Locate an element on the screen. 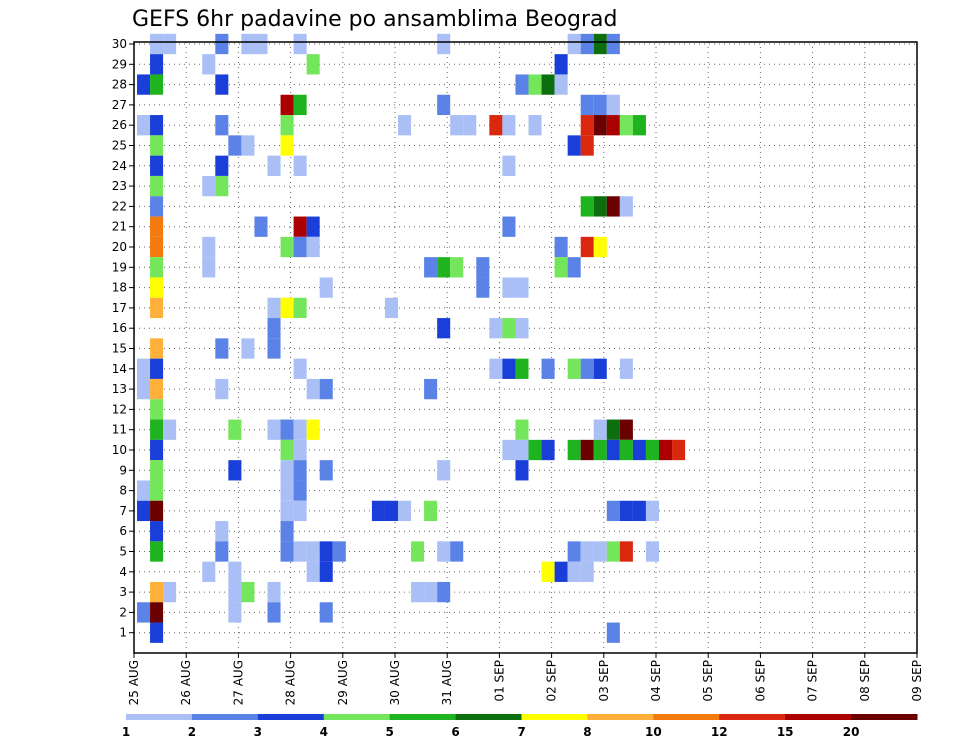 The image size is (960, 742). y-tick-label: 14 is located at coordinates (119, 369).